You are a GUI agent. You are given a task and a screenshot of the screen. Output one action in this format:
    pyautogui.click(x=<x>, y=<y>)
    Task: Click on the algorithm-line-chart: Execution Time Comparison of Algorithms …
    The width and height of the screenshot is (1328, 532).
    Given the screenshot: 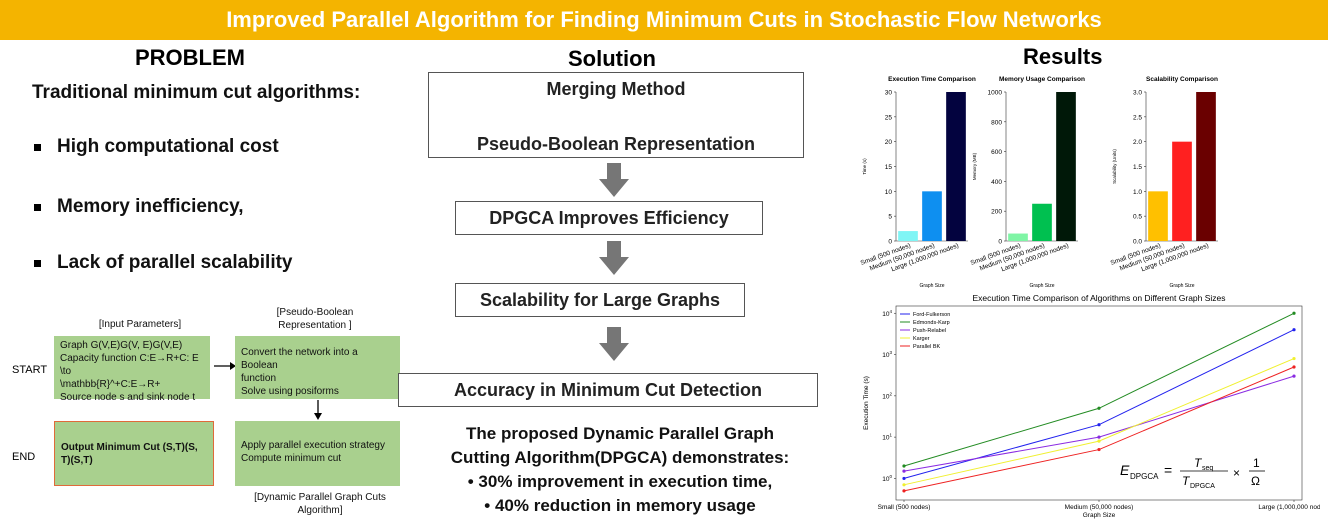 What is the action you would take?
    pyautogui.click(x=1091, y=406)
    